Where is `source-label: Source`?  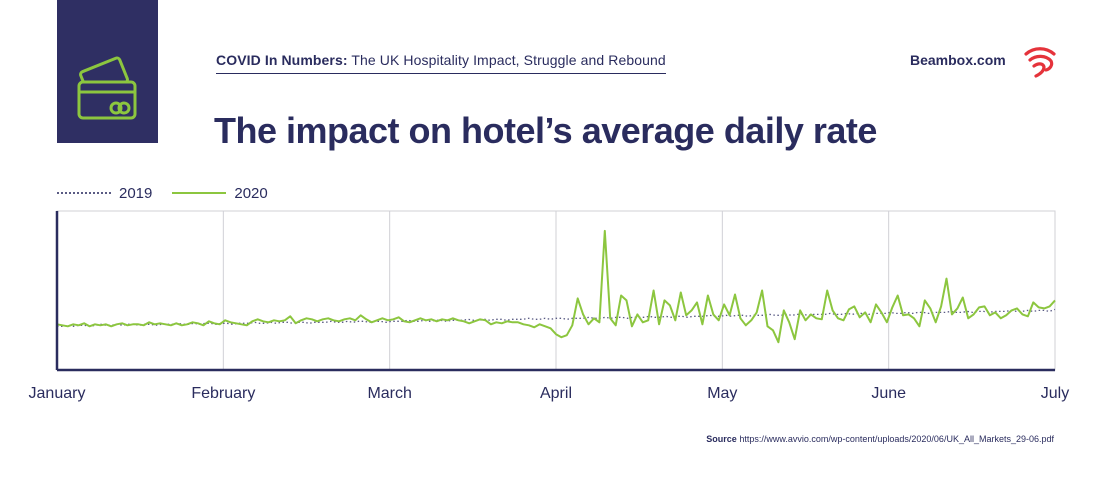
source-label: Source is located at coordinates (721, 439).